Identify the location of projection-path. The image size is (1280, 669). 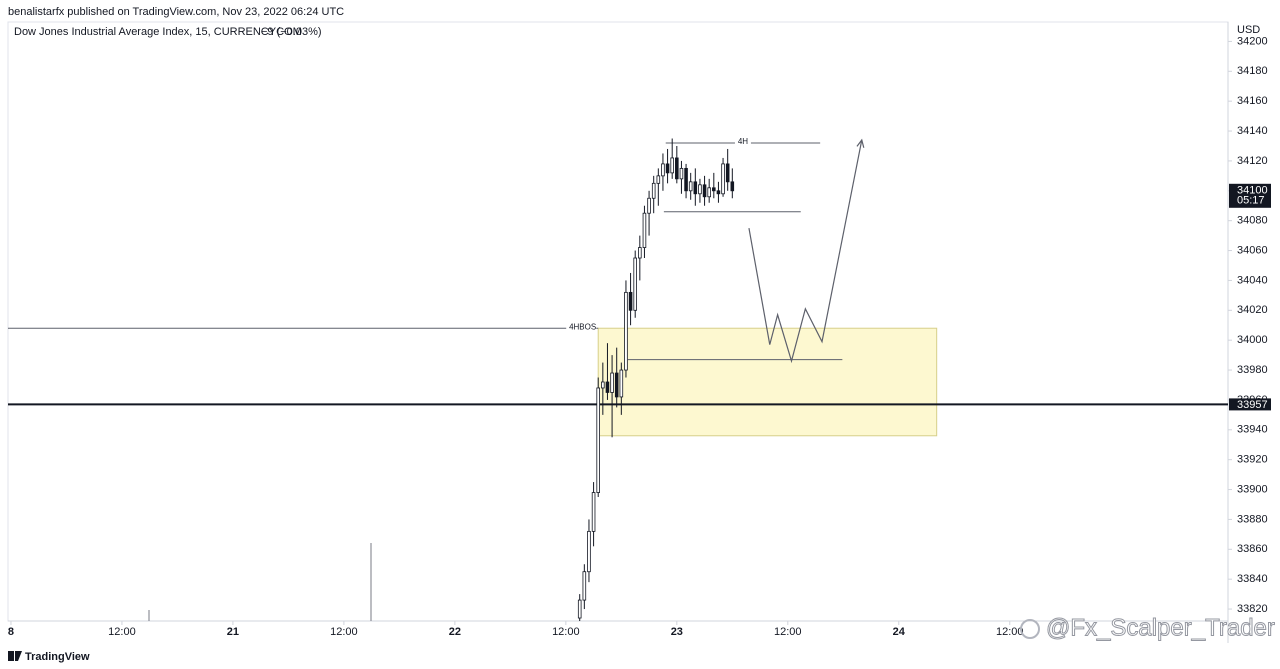
(805, 251).